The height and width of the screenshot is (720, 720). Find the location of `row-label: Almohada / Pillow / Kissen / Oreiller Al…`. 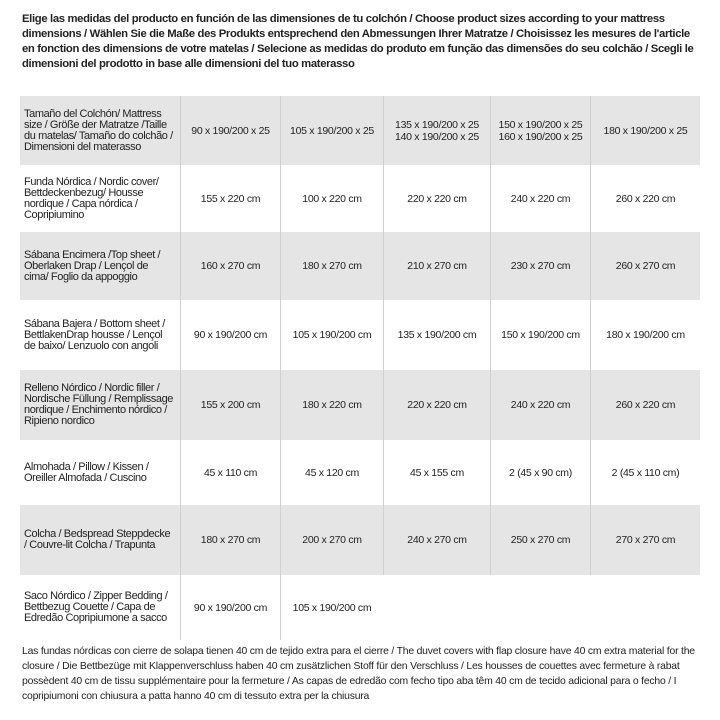

row-label: Almohada / Pillow / Kissen / Oreiller Al… is located at coordinates (86, 472).